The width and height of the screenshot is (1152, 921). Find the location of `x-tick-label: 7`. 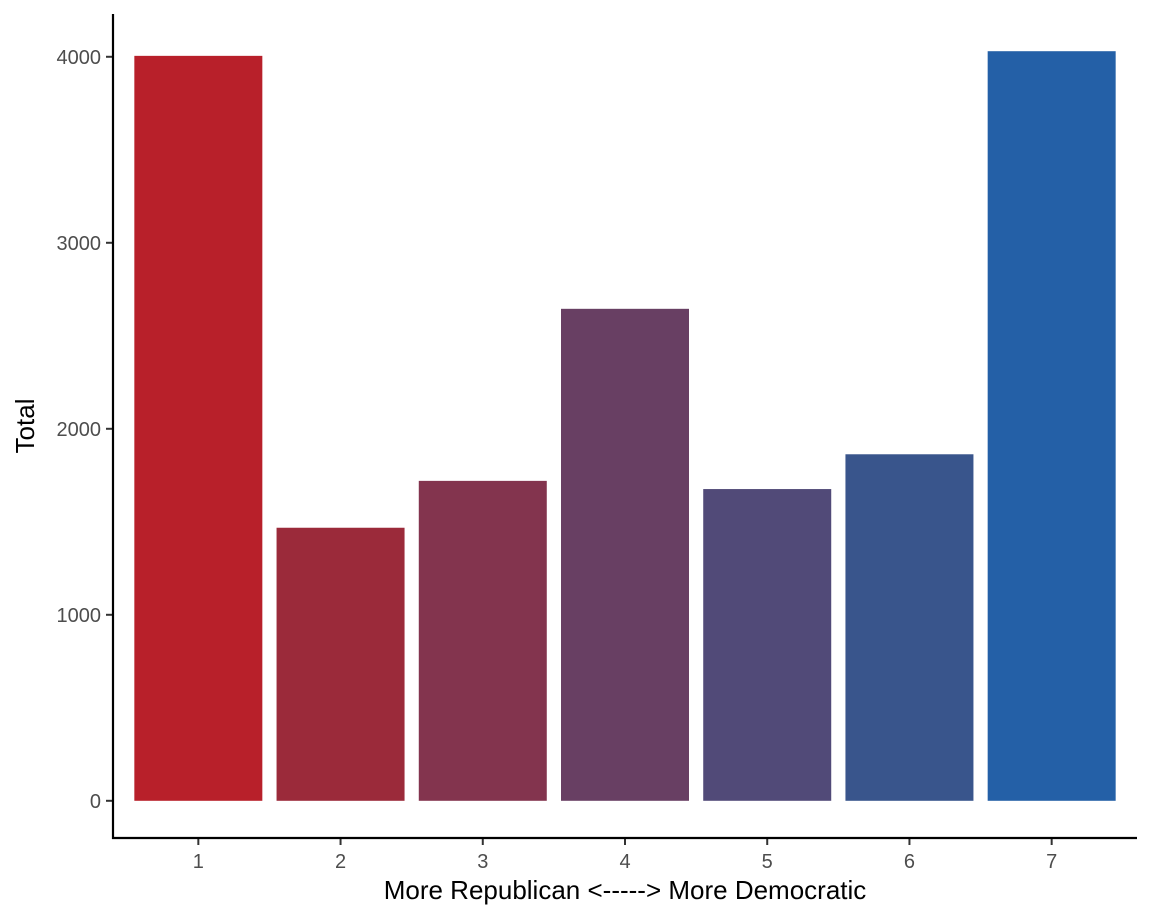

x-tick-label: 7 is located at coordinates (1051, 862).